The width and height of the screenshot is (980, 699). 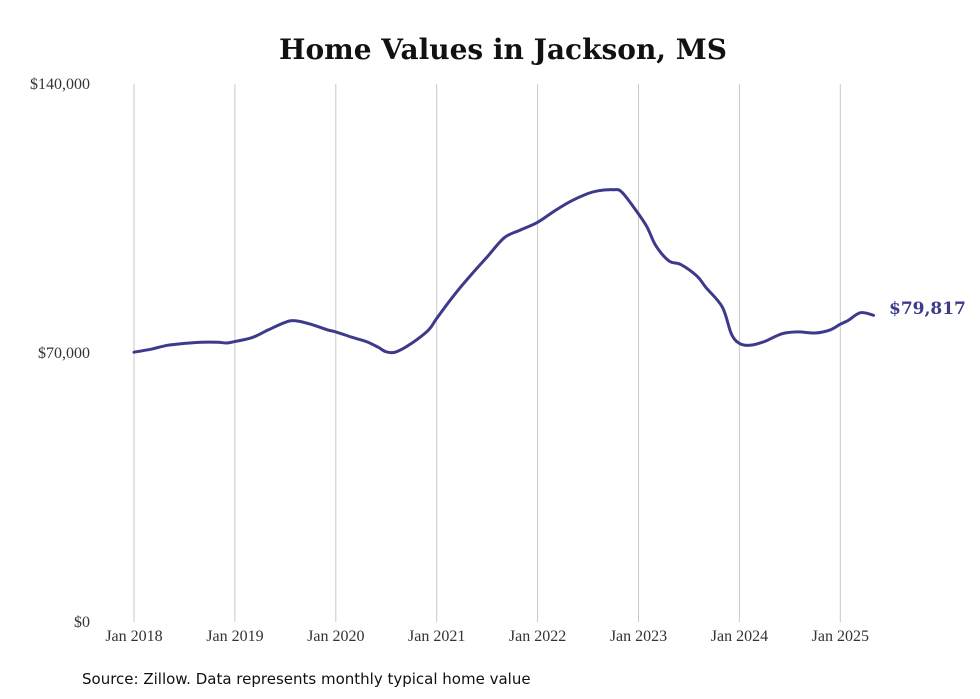 I want to click on chart-title: Home Values in Jackson, MS, so click(x=503, y=49).